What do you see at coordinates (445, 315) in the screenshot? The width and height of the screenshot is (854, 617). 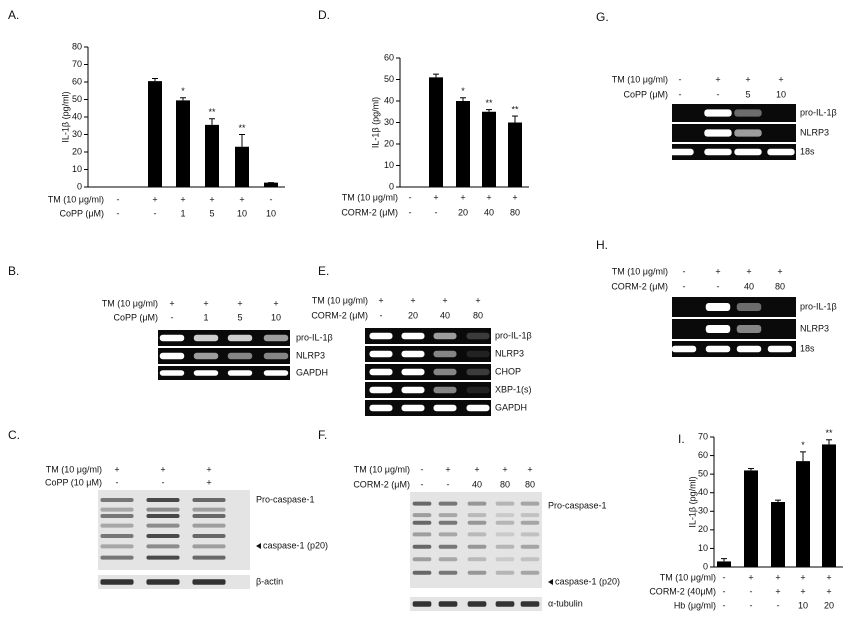 I see `condition-value: 40` at bounding box center [445, 315].